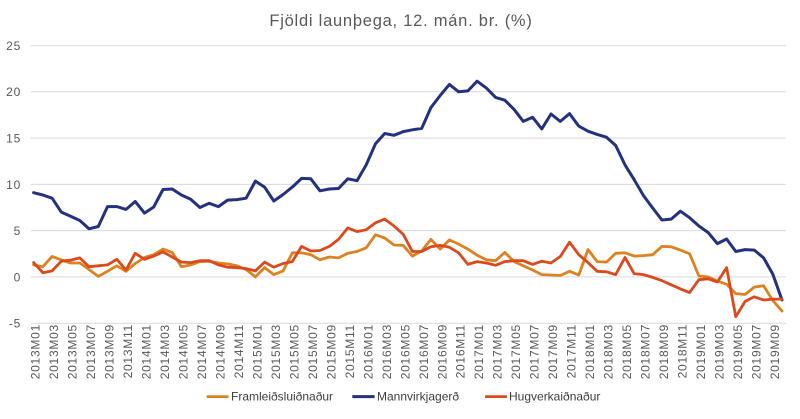 This screenshot has height=419, width=800. What do you see at coordinates (442, 351) in the screenshot?
I see `svg-text: 2016M09` at bounding box center [442, 351].